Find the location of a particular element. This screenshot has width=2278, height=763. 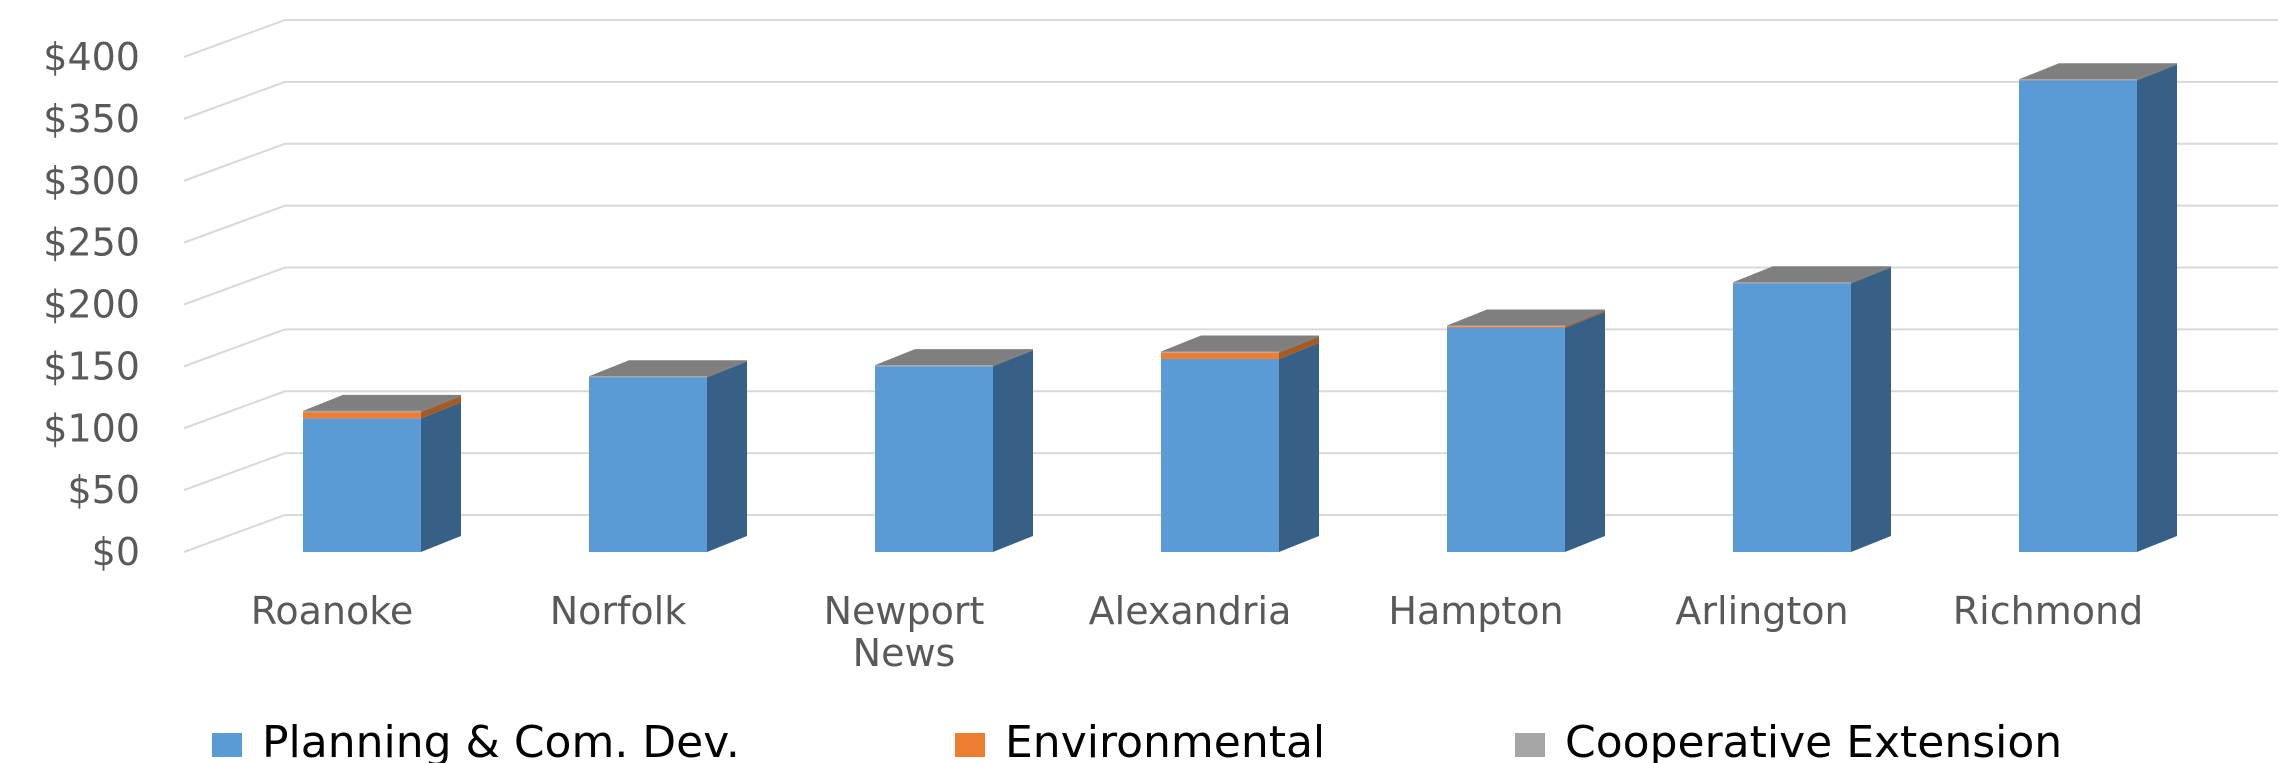

legend-label: Cooperative Extension is located at coordinates (1813, 740).